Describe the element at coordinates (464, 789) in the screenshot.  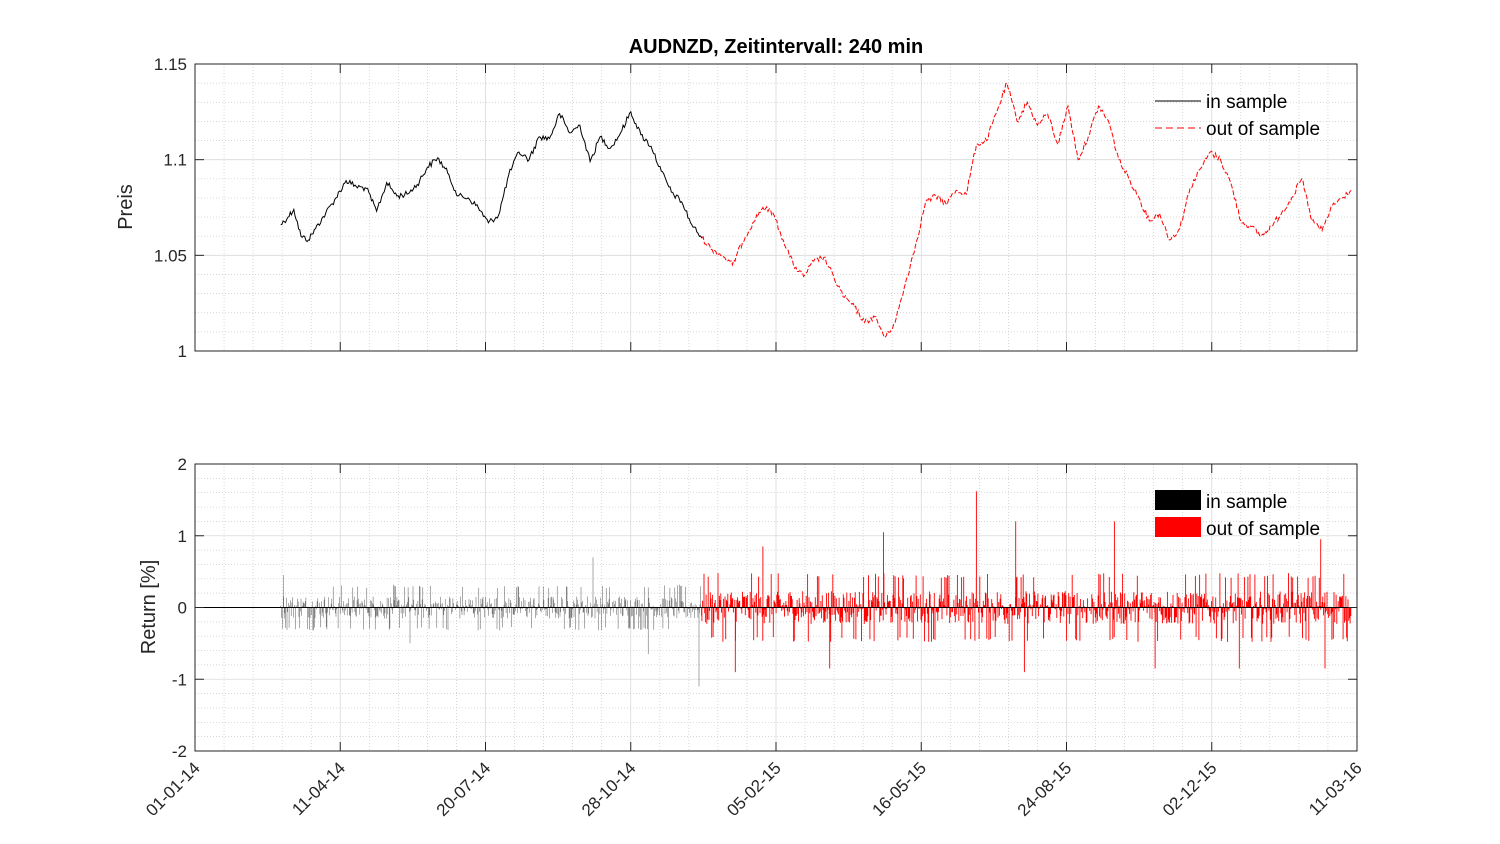
I see `x-tick-label: 20-07-14` at that location.